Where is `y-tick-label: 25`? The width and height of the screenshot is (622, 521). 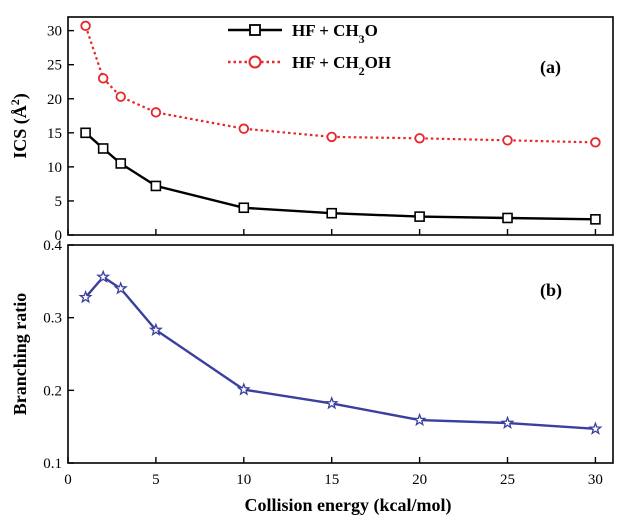 y-tick-label: 25 is located at coordinates (54, 66).